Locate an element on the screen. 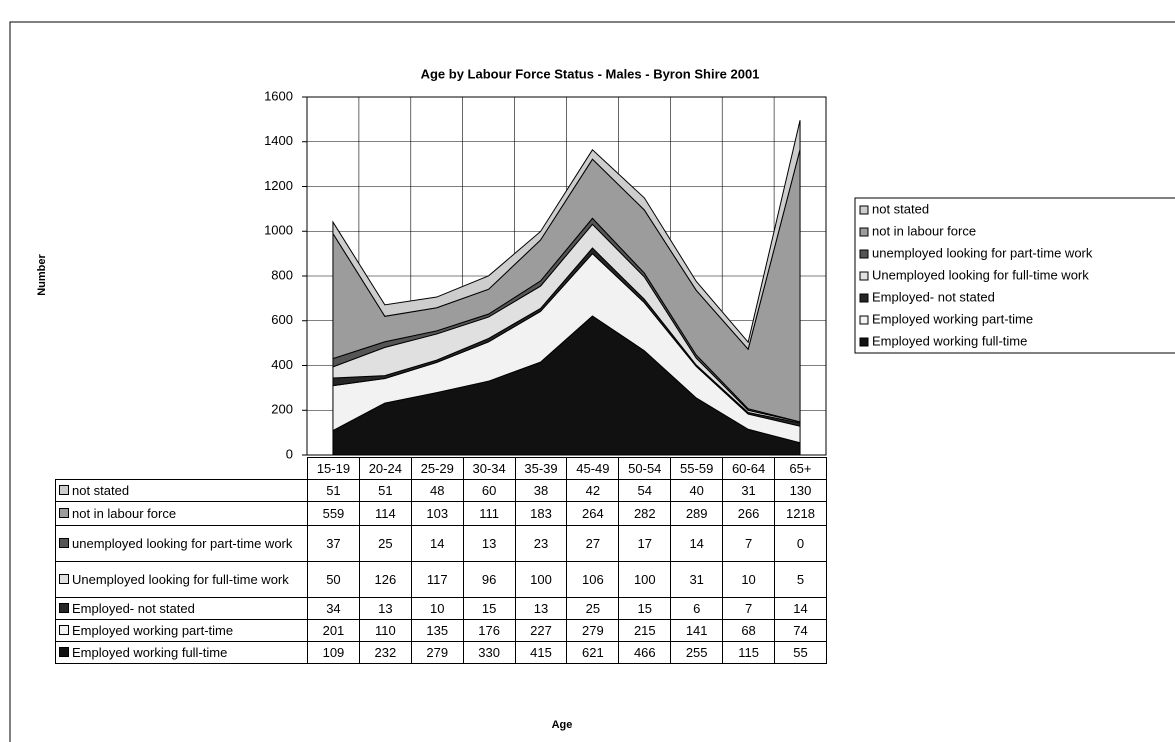  table-value: 264 is located at coordinates (593, 513).